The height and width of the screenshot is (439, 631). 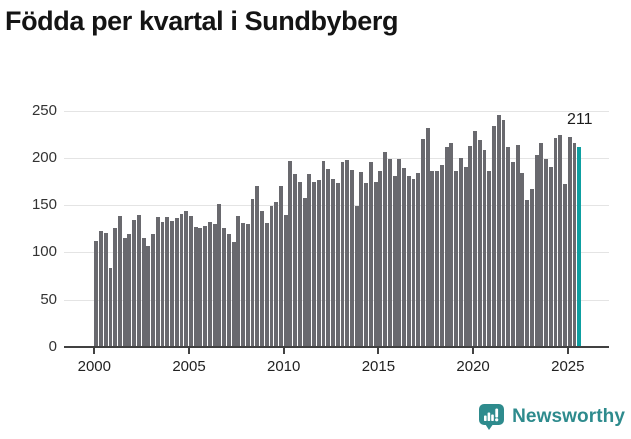 I want to click on bar-2008-q3, so click(x=257, y=266).